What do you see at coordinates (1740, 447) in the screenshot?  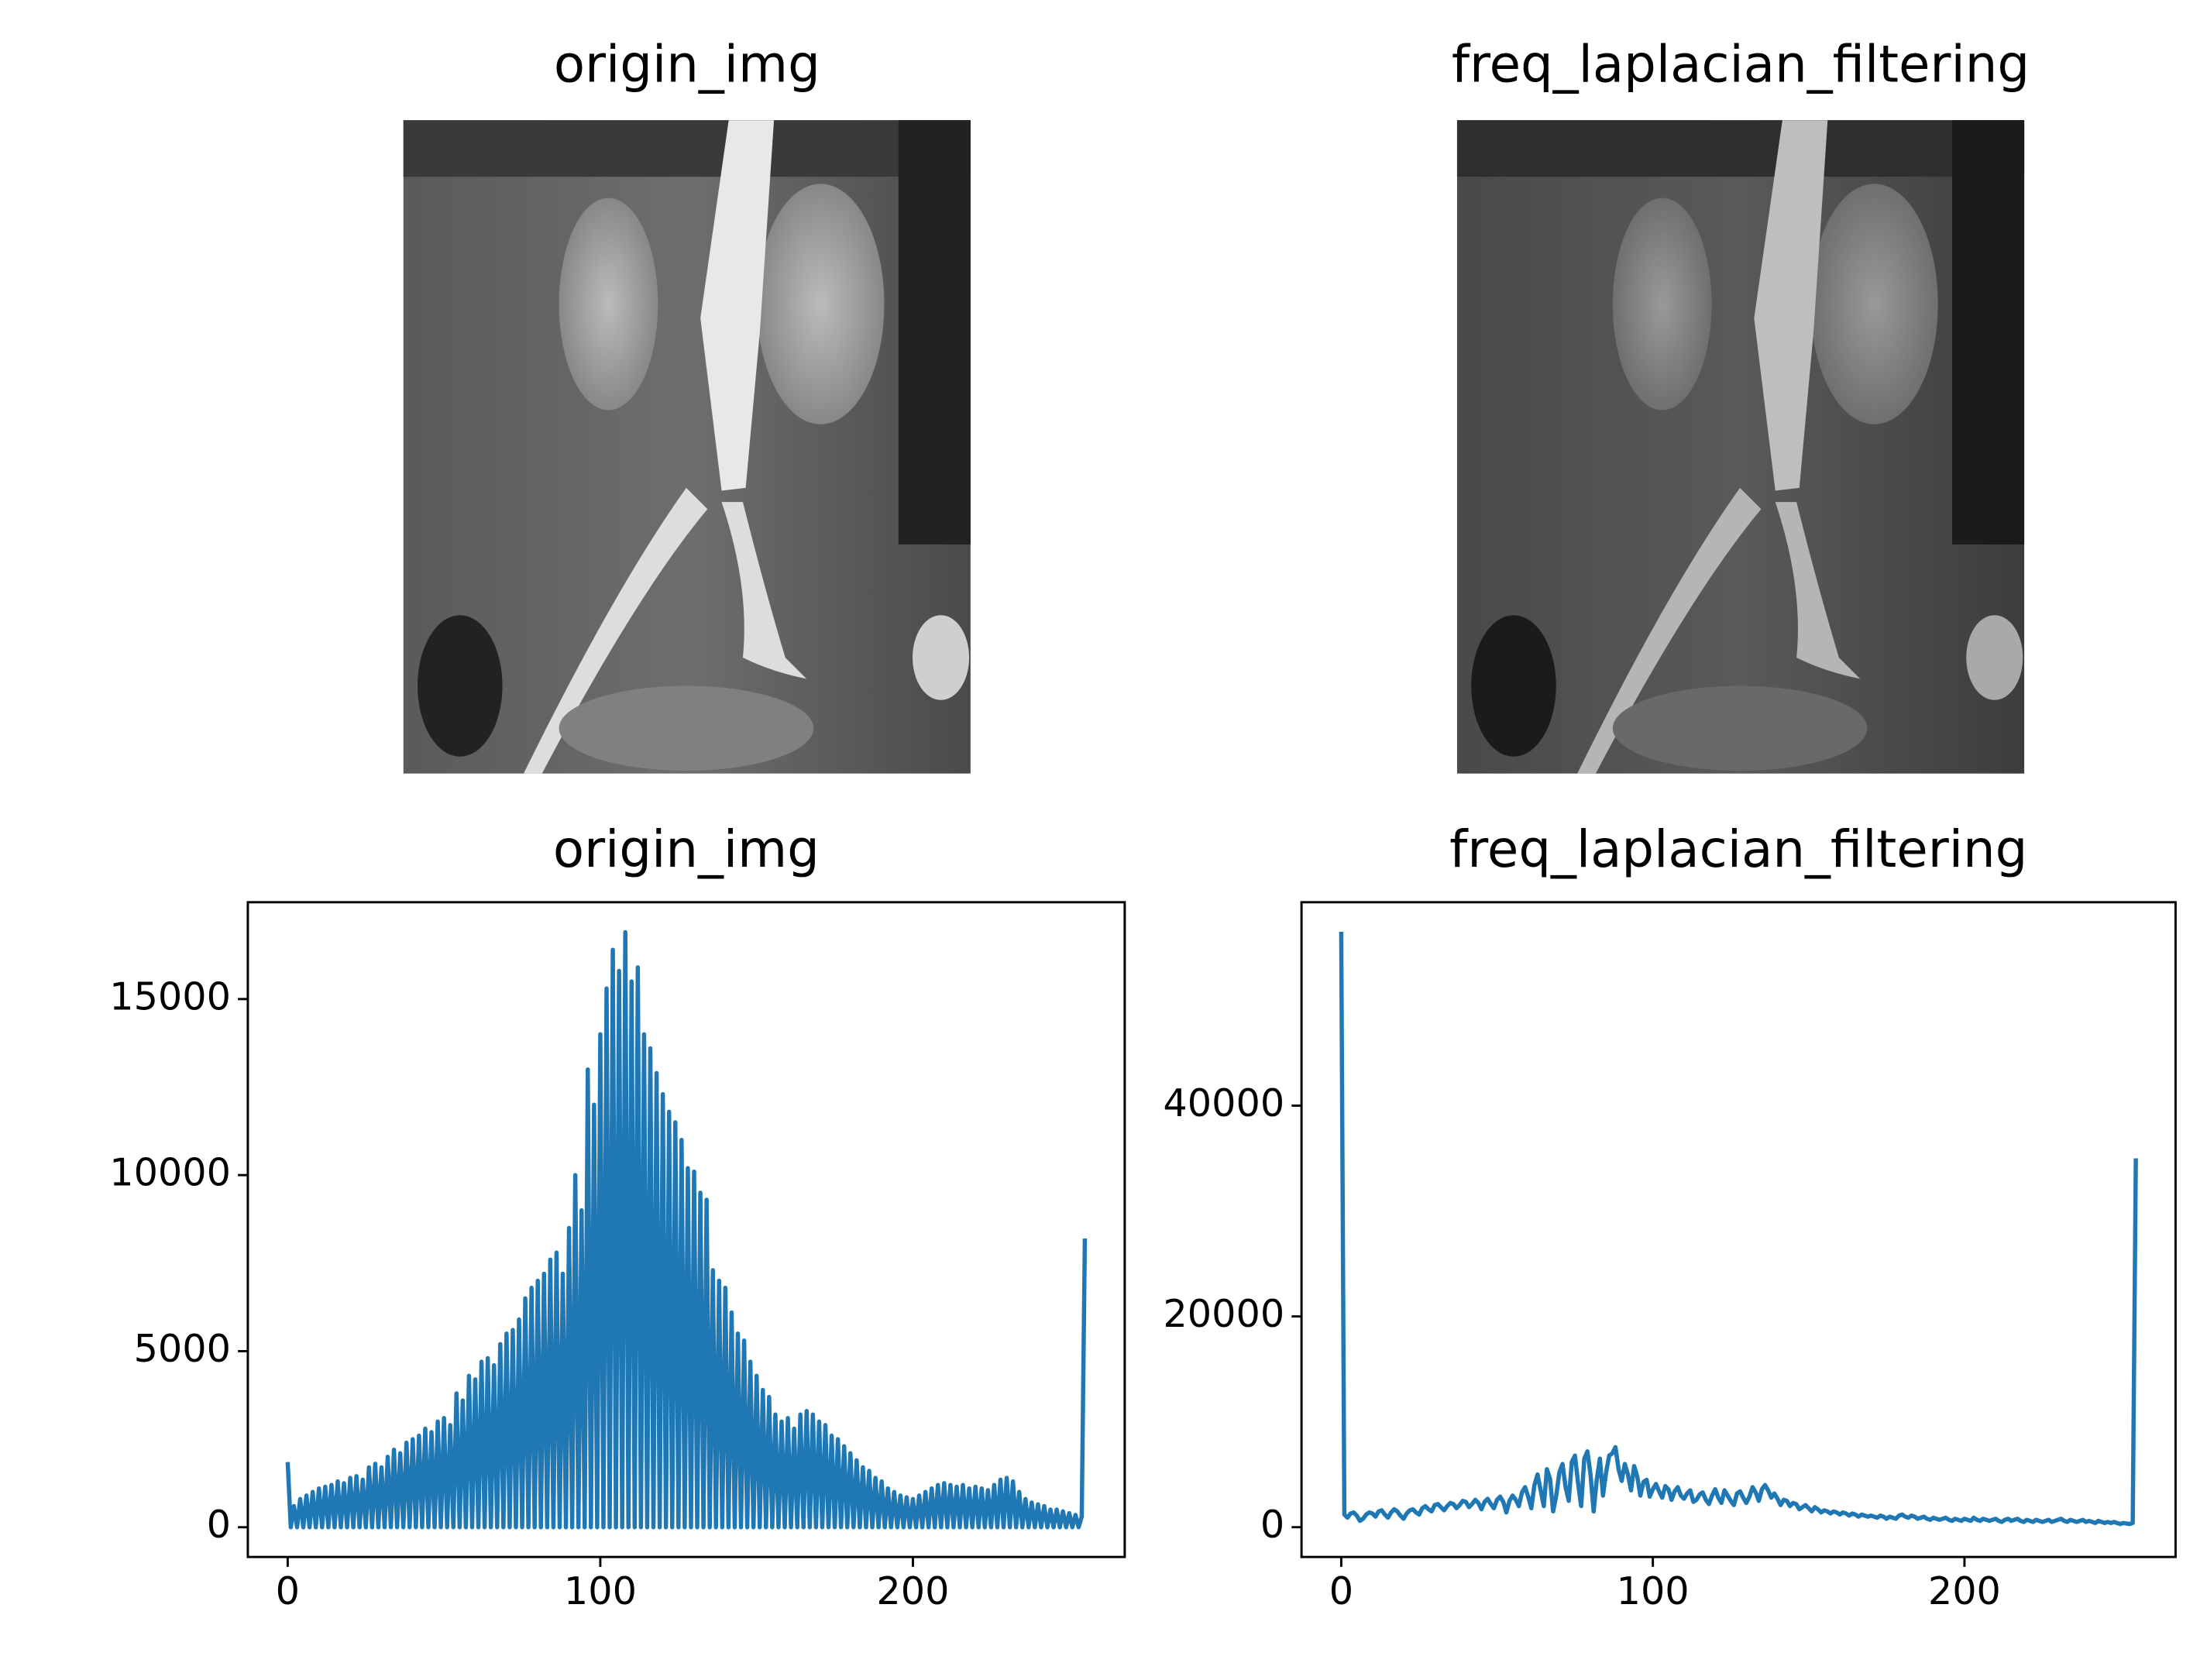 I see `image-shade` at bounding box center [1740, 447].